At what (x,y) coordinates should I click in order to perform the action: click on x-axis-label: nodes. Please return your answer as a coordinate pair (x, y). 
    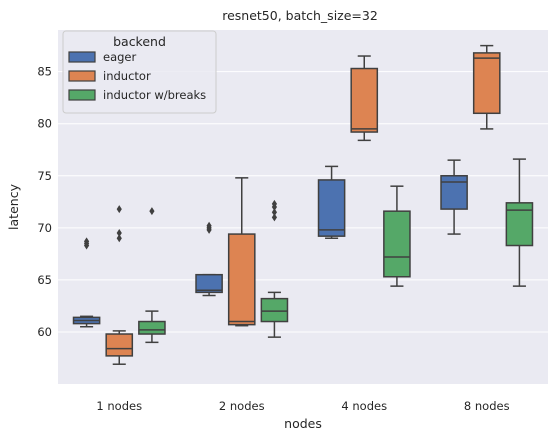
    Looking at the image, I should click on (303, 423).